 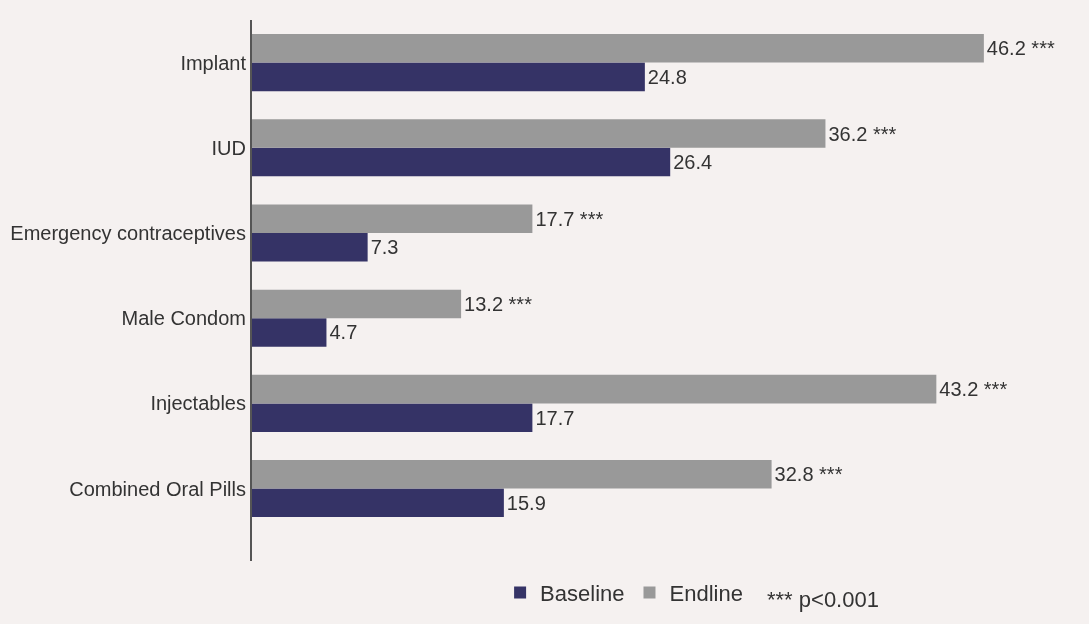 What do you see at coordinates (555, 417) in the screenshot?
I see `data-label: 17.7` at bounding box center [555, 417].